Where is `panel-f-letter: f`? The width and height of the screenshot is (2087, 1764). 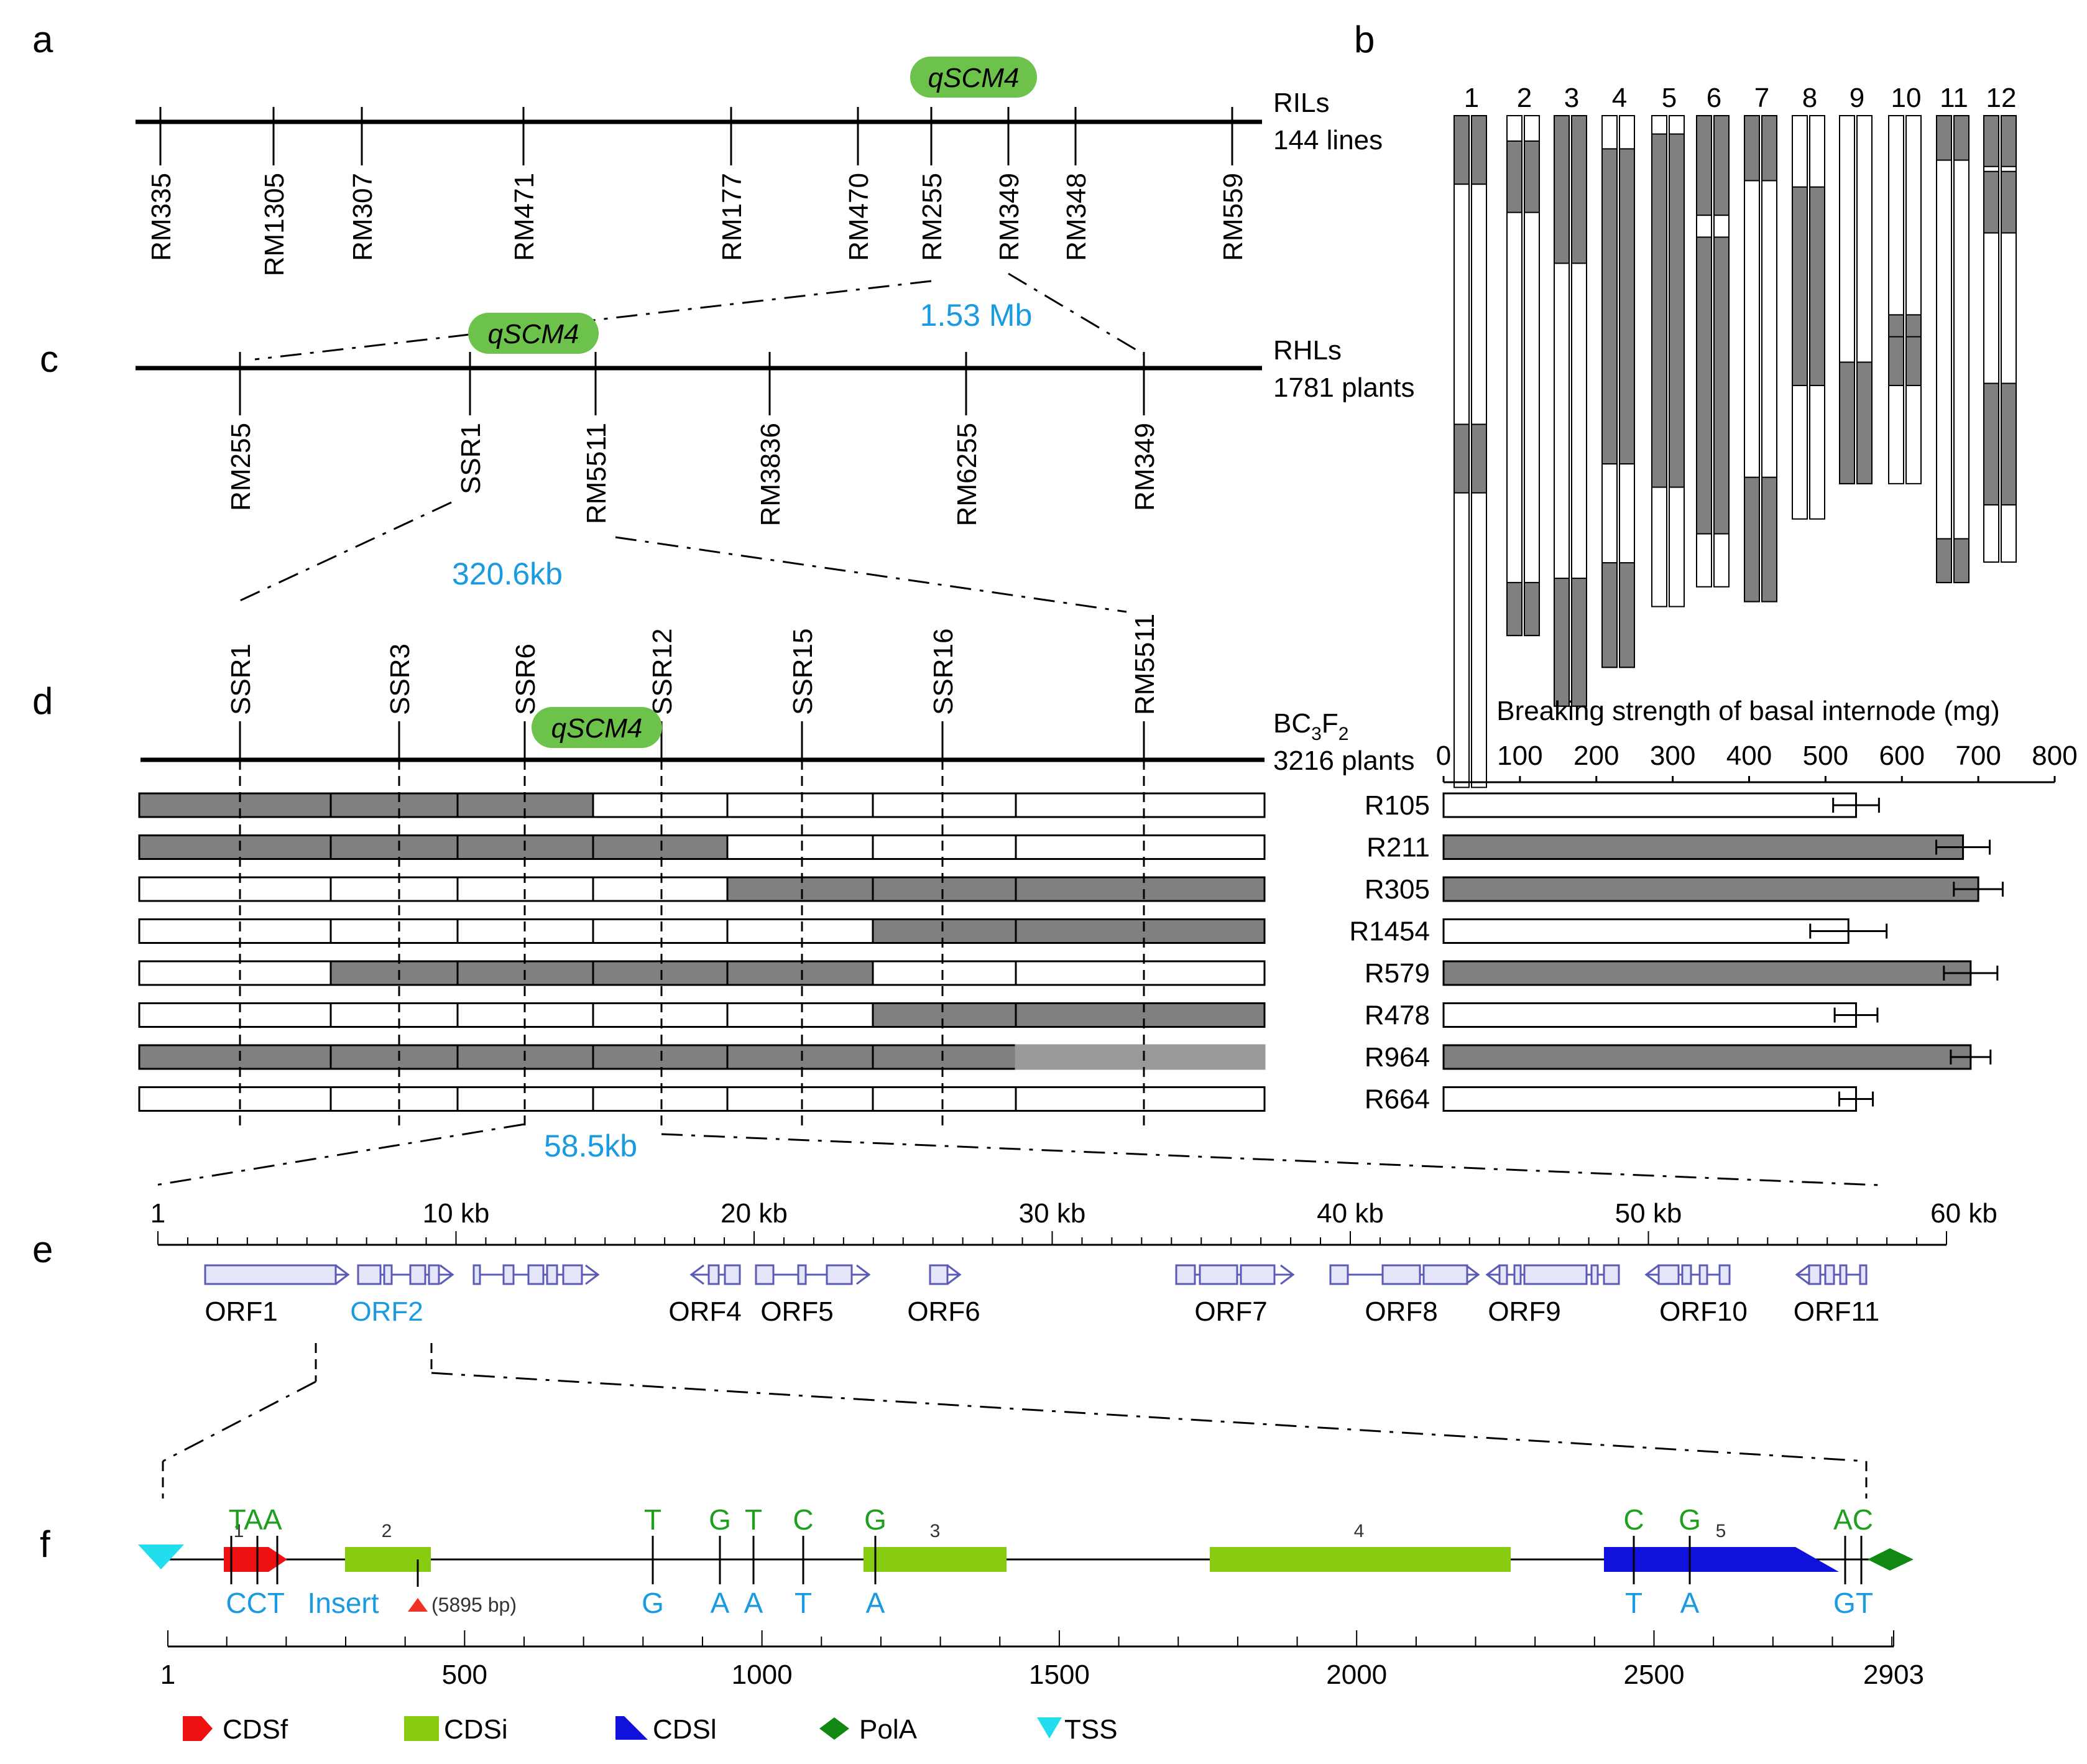 panel-f-letter: f is located at coordinates (45, 1544).